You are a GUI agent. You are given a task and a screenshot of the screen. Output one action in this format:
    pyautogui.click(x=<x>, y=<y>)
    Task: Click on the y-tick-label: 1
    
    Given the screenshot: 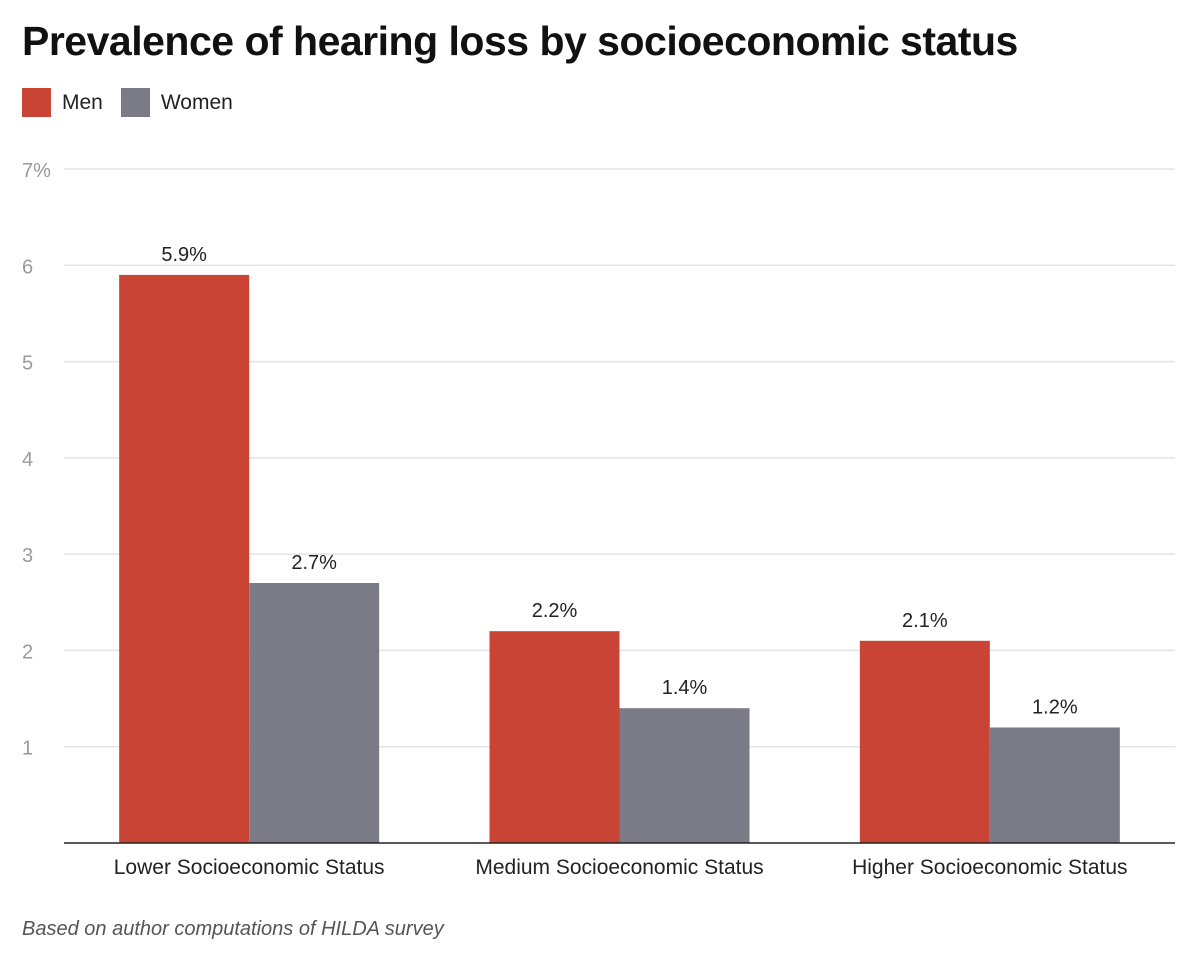 What is the action you would take?
    pyautogui.click(x=27, y=749)
    